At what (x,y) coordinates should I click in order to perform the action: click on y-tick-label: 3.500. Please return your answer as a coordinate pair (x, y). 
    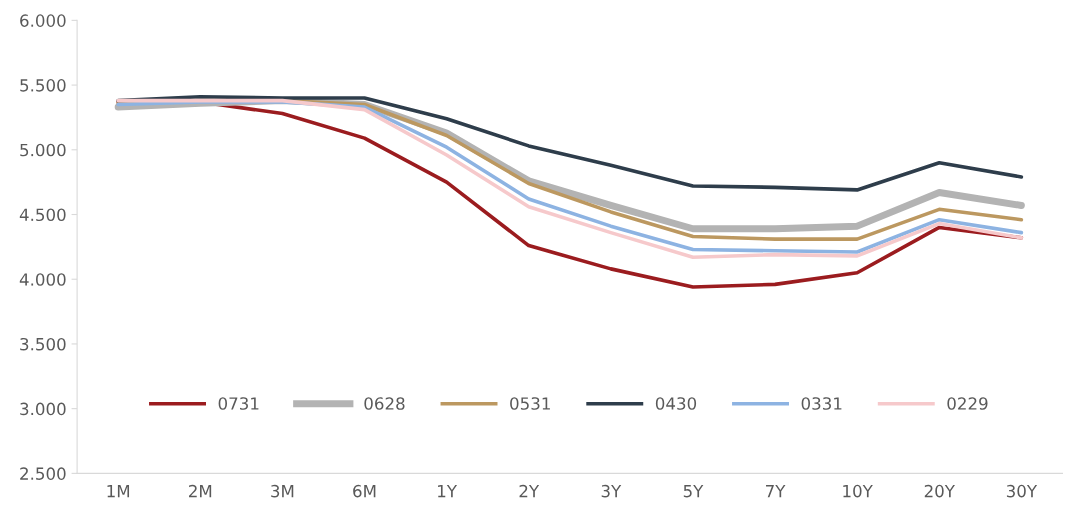
    Looking at the image, I should click on (43, 344).